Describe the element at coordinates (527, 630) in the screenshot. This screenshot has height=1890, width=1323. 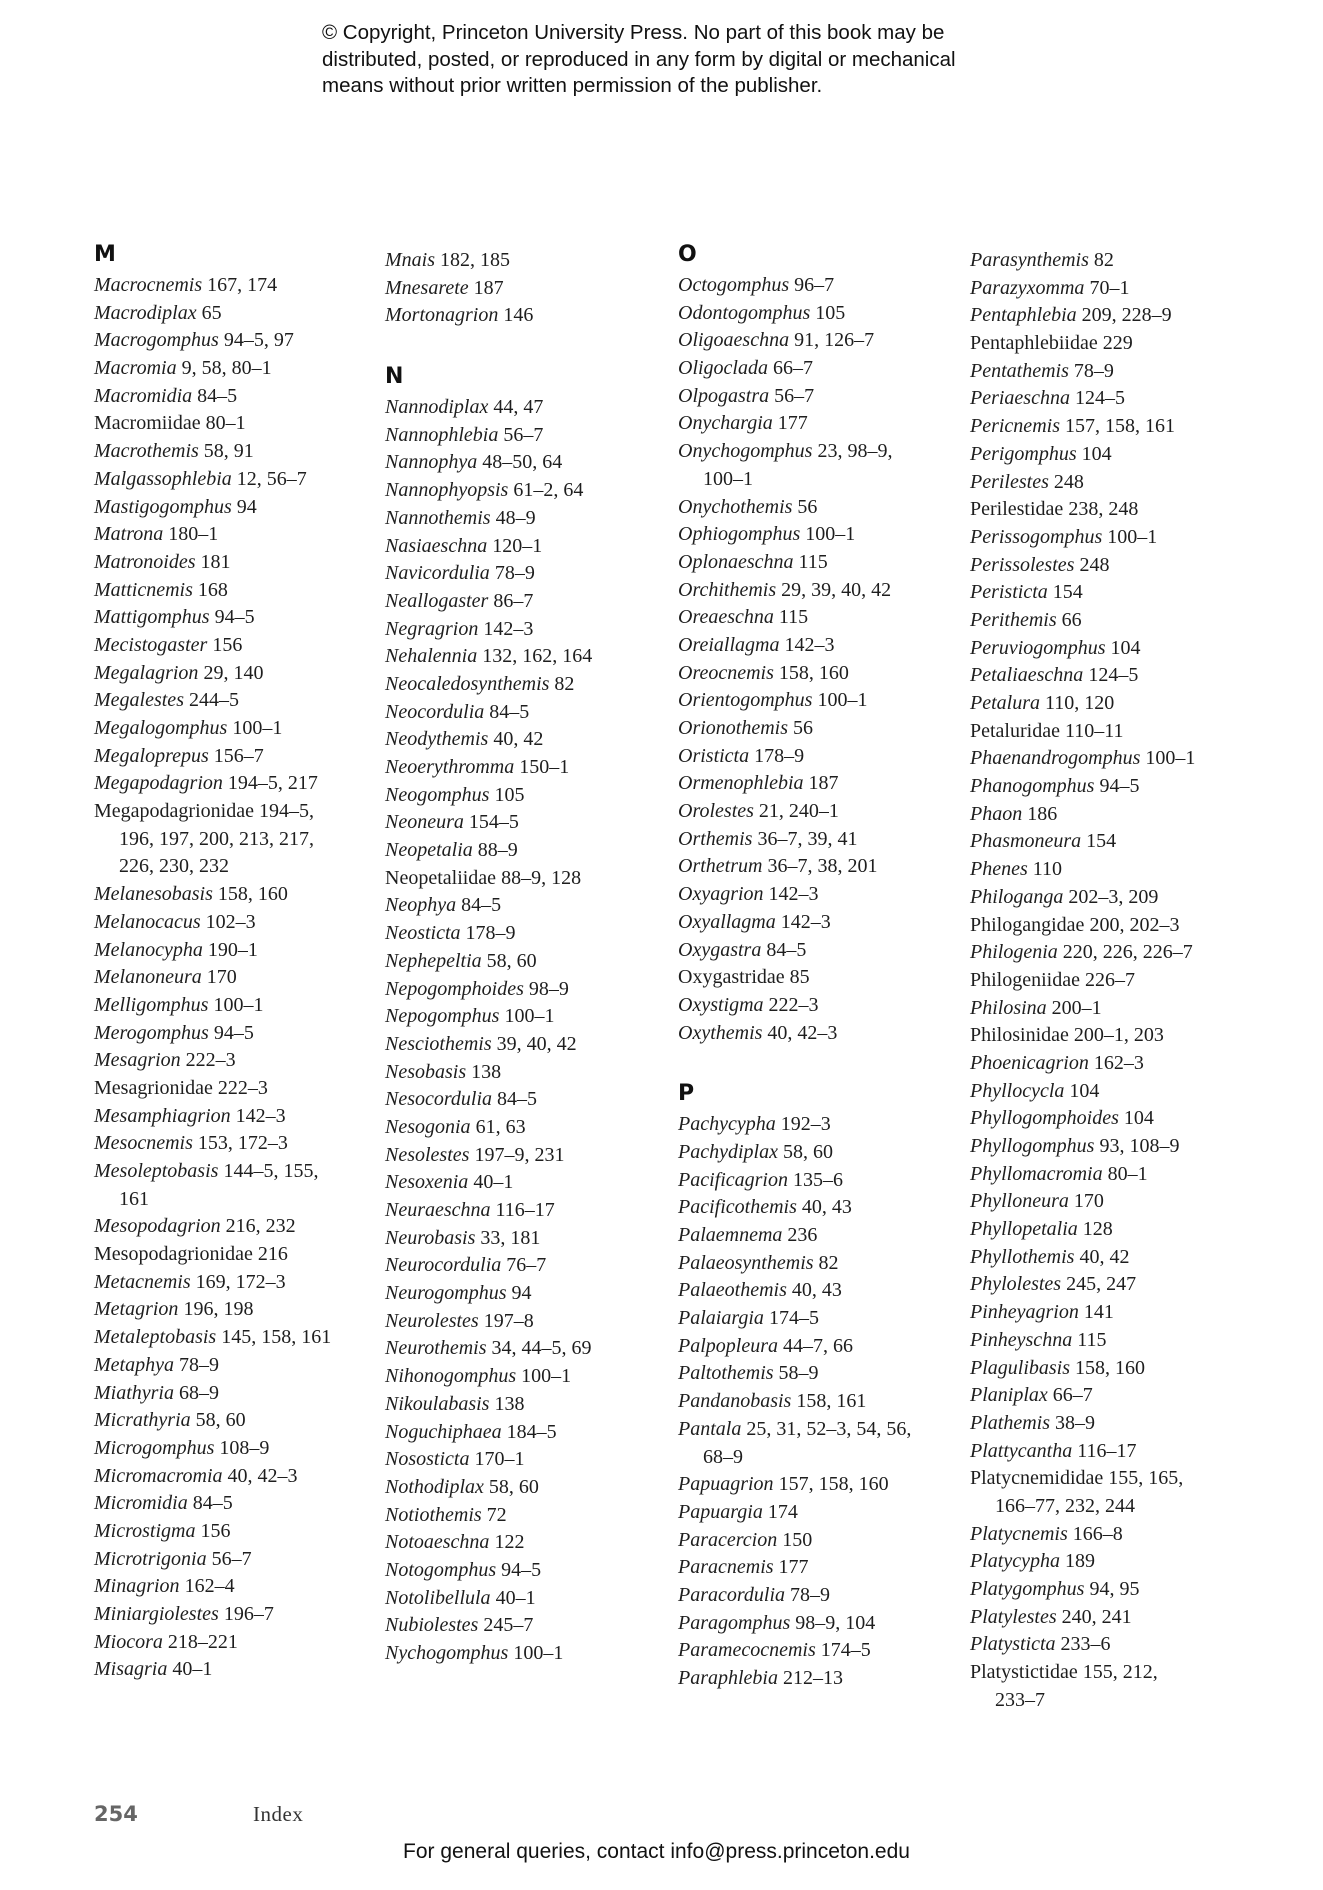
I see `index-entry: Negragrion 142–3` at that location.